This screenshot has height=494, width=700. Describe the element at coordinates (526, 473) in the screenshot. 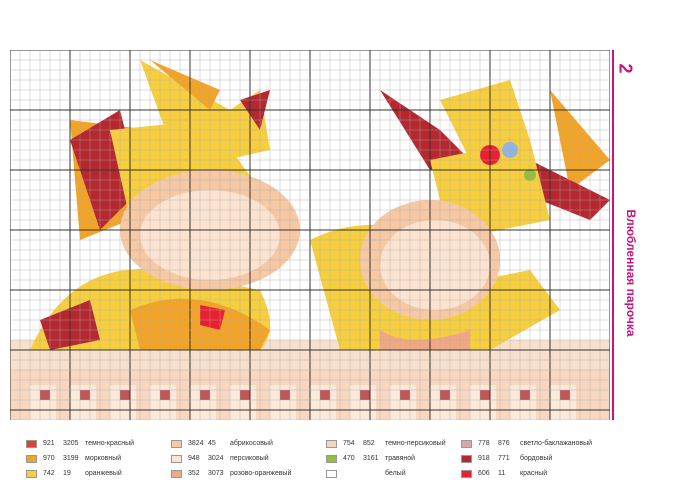

I see `legend-item: 606 11 красный` at that location.